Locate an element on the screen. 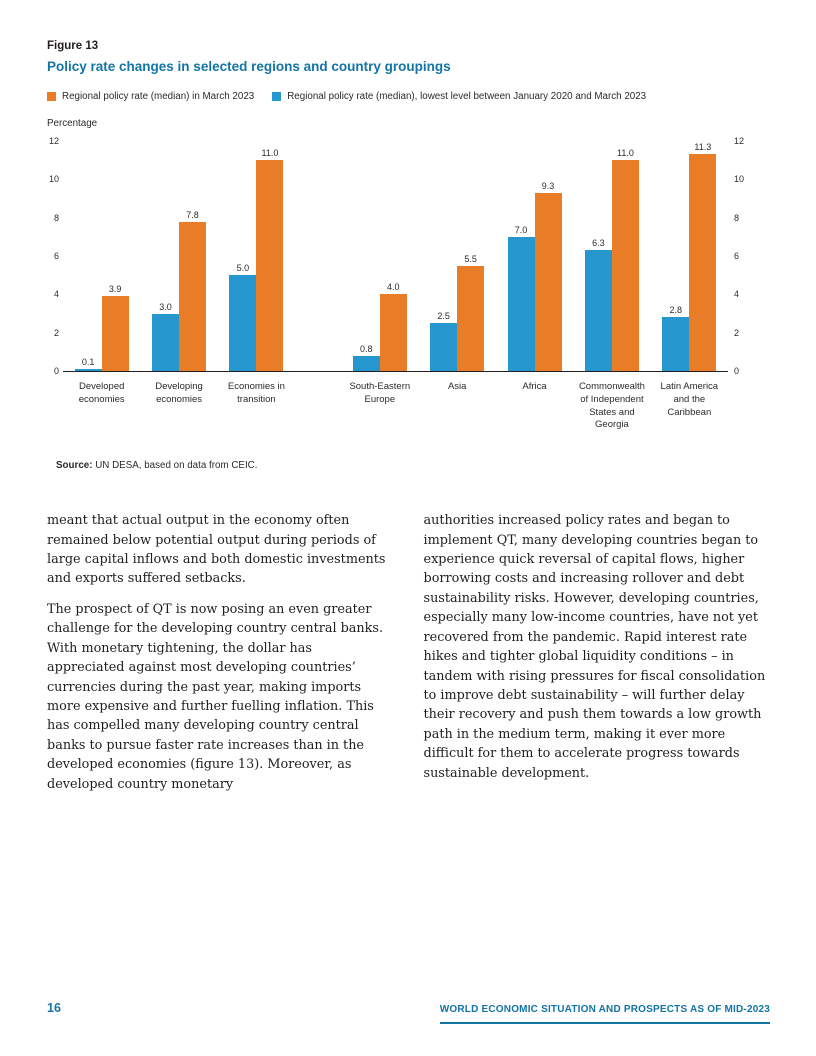 The height and width of the screenshot is (1056, 816). category-label: Africa is located at coordinates (534, 386).